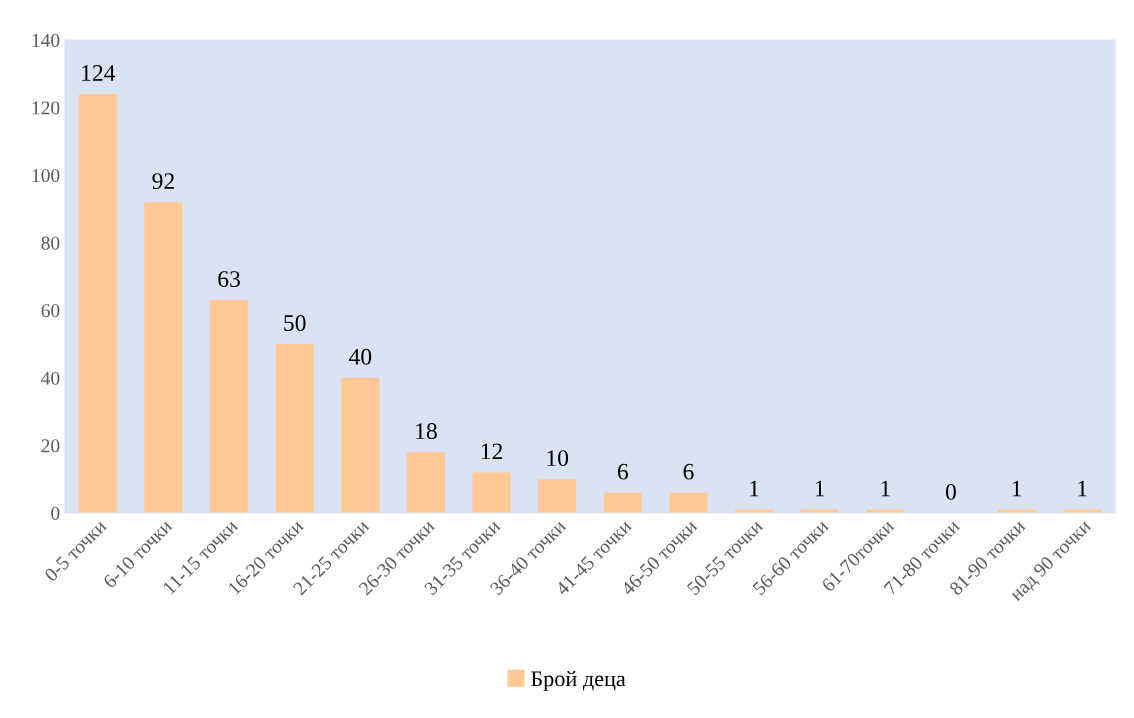 Image resolution: width=1134 pixels, height=718 pixels. I want to click on y-tick-label: 20, so click(50, 446).